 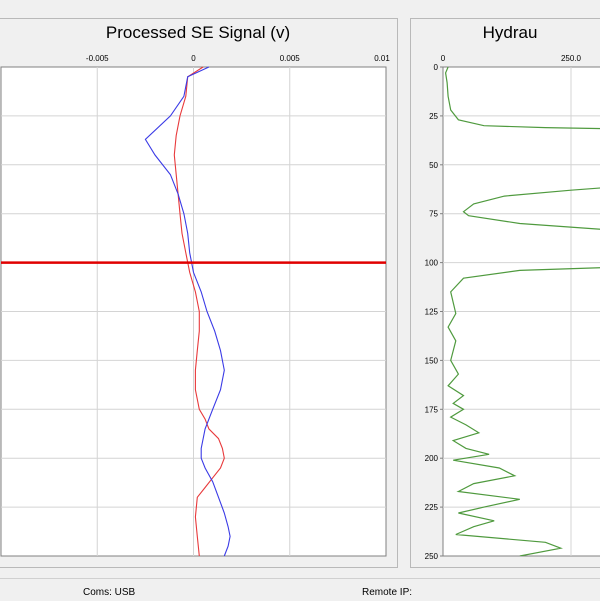 What do you see at coordinates (432, 312) in the screenshot?
I see `hyd-y-tick-label: 125` at bounding box center [432, 312].